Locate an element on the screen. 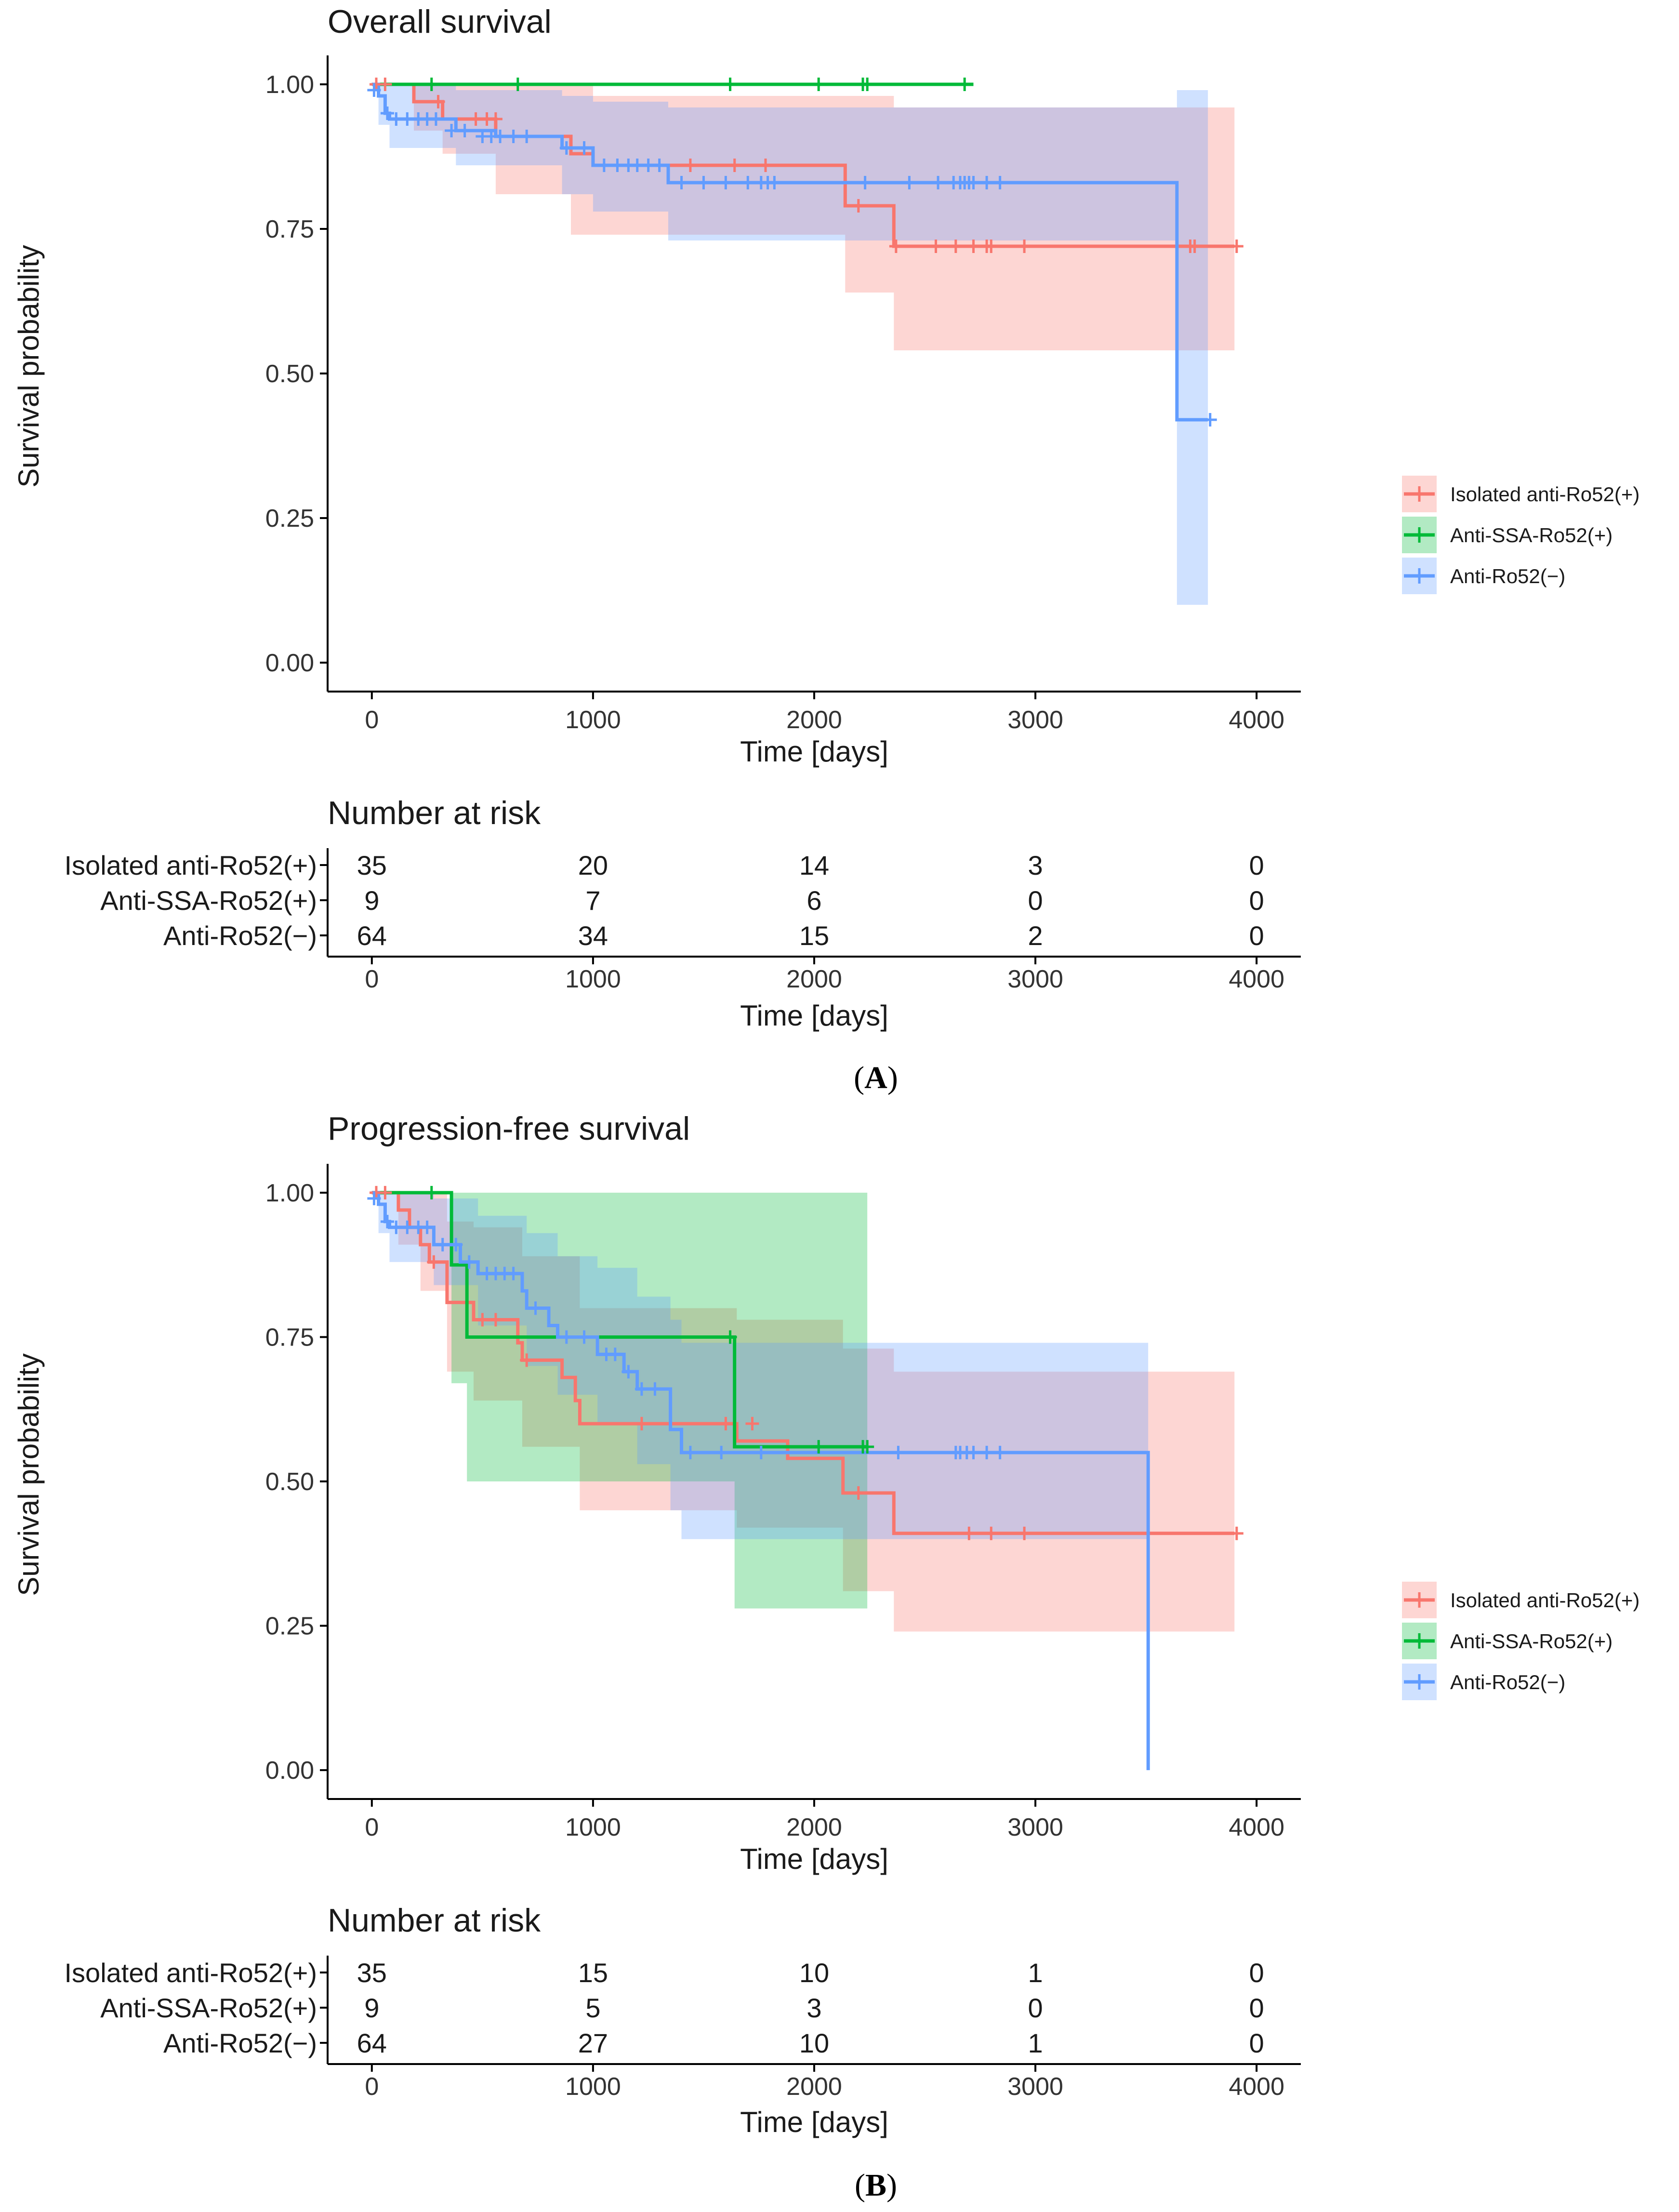 The width and height of the screenshot is (1679, 2212). y-tick-label: 0.50 is located at coordinates (289, 1482).